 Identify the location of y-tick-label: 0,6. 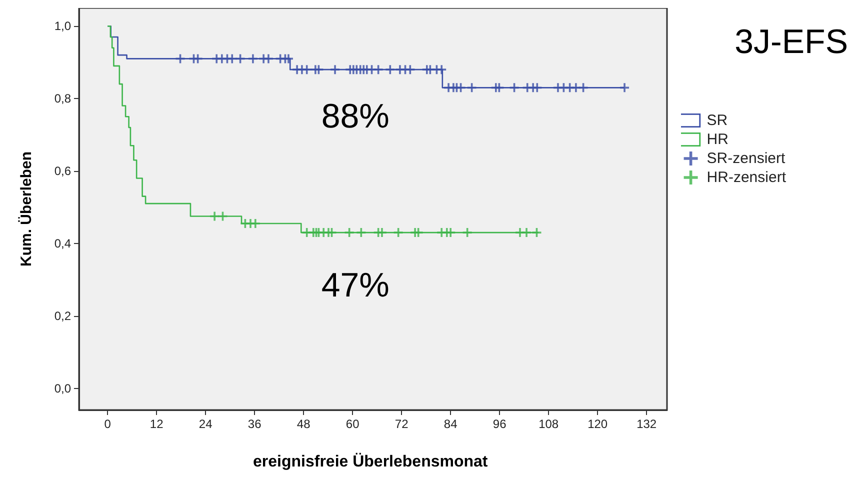
(63, 171).